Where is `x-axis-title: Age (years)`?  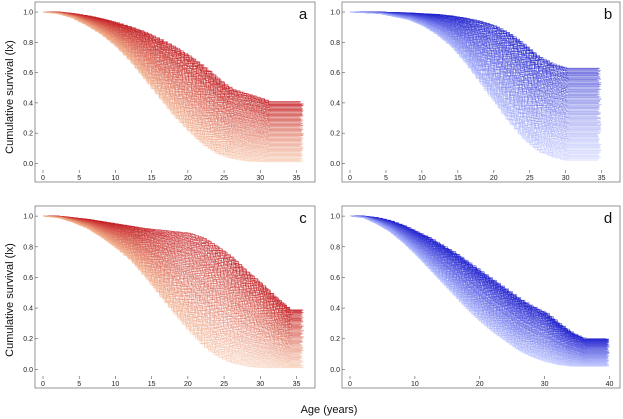
x-axis-title: Age (years) is located at coordinates (329, 410).